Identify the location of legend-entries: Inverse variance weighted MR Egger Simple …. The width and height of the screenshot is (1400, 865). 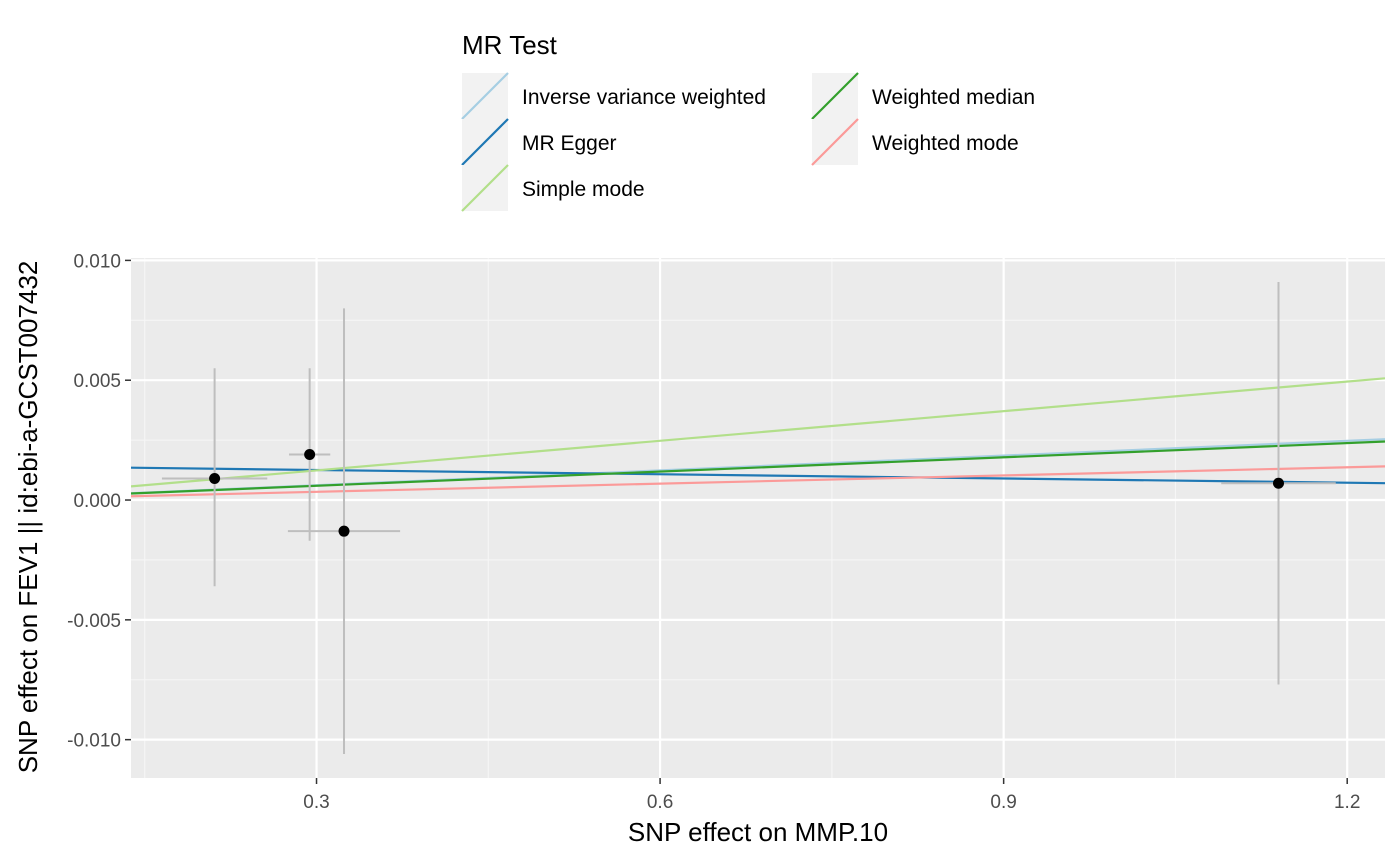
(748, 142).